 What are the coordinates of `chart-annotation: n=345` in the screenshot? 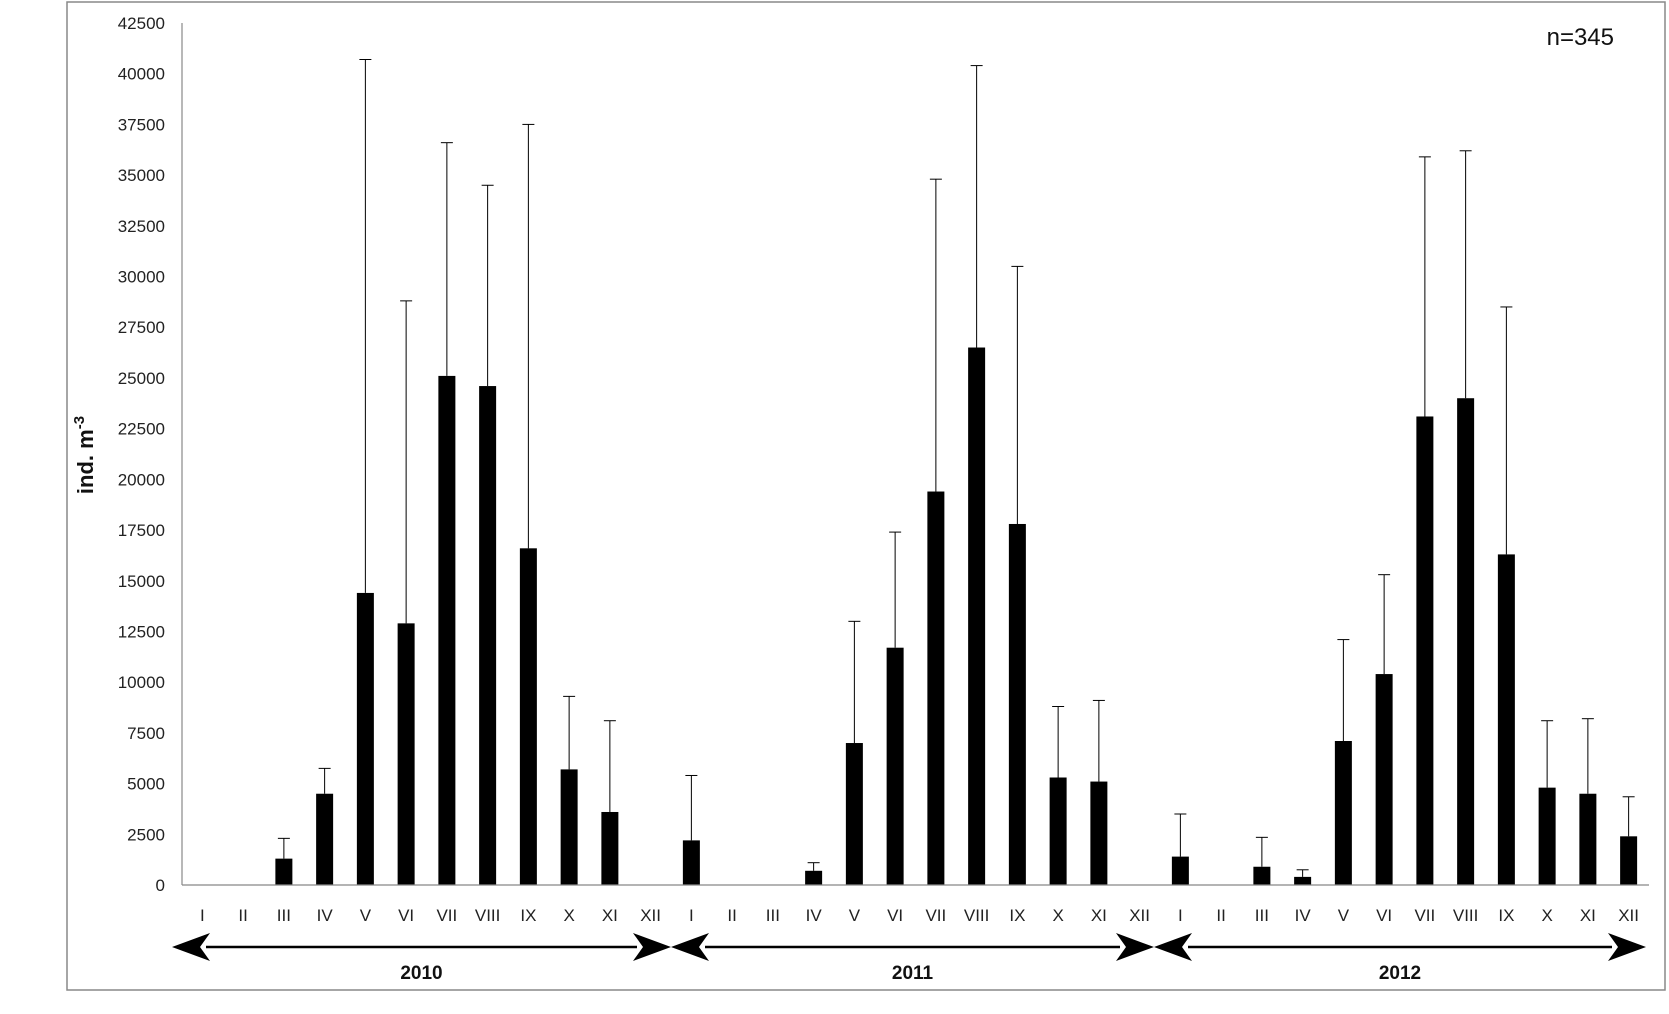 It's located at (1580, 37).